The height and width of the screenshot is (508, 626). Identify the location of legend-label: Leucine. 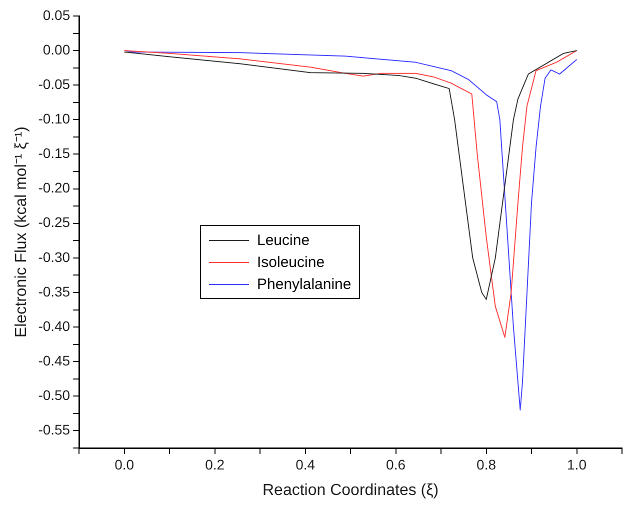
(283, 240).